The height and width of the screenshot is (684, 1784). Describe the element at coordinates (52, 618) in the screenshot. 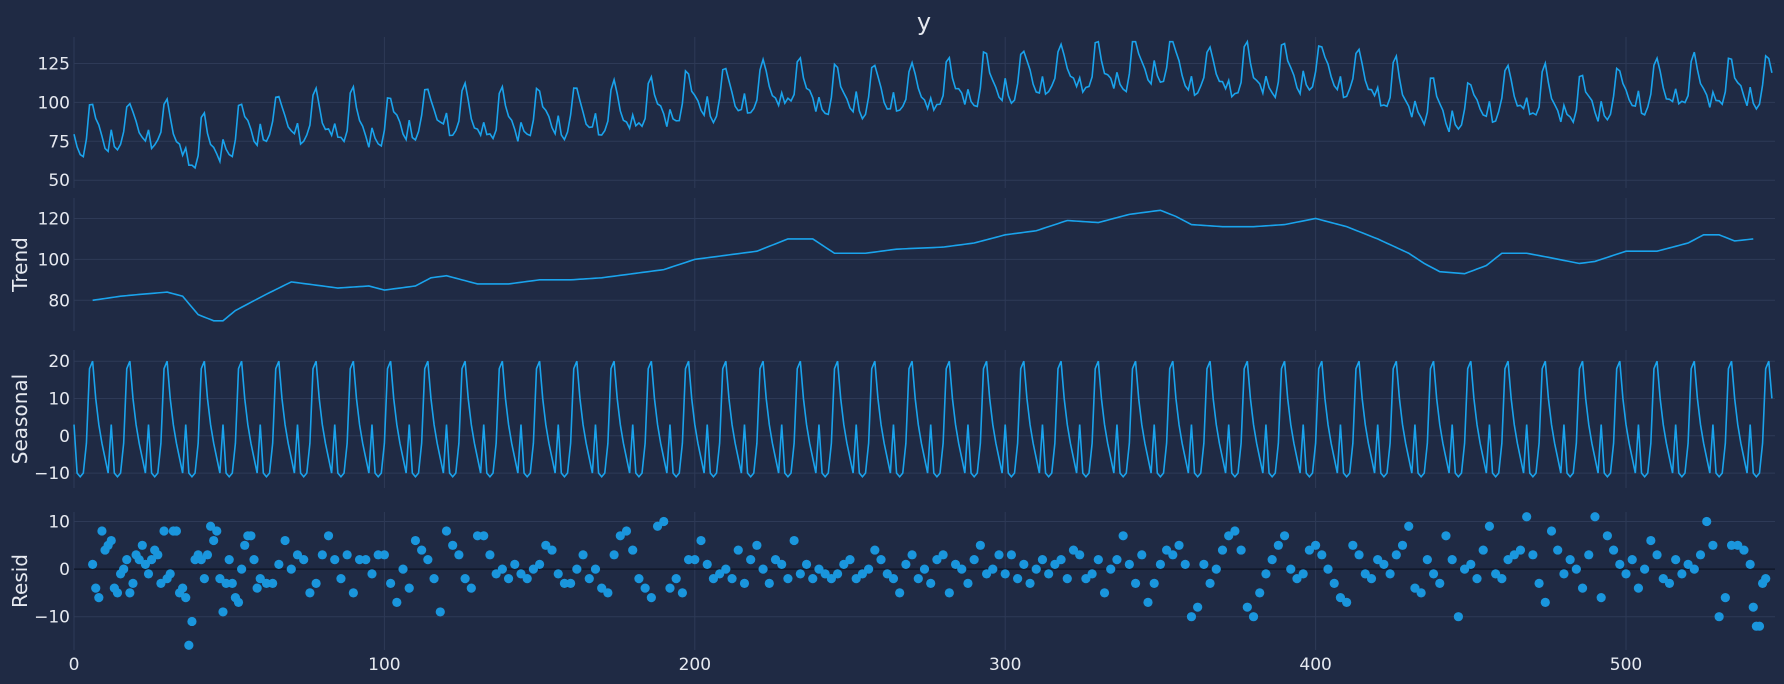

I see `y-tick-label: −10` at that location.